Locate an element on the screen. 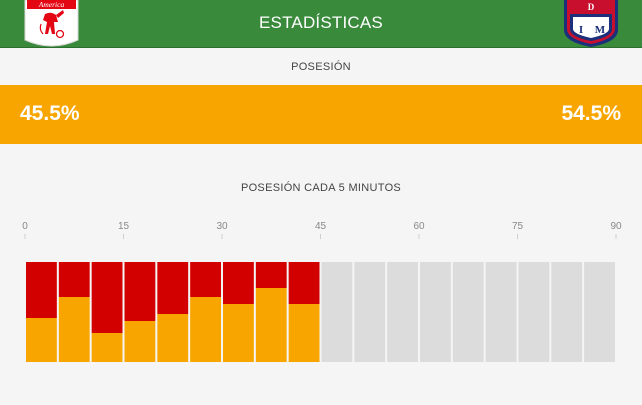 The height and width of the screenshot is (405, 642). timeline-title: POSESIÓN CADA 5 MINUTOS is located at coordinates (321, 188).